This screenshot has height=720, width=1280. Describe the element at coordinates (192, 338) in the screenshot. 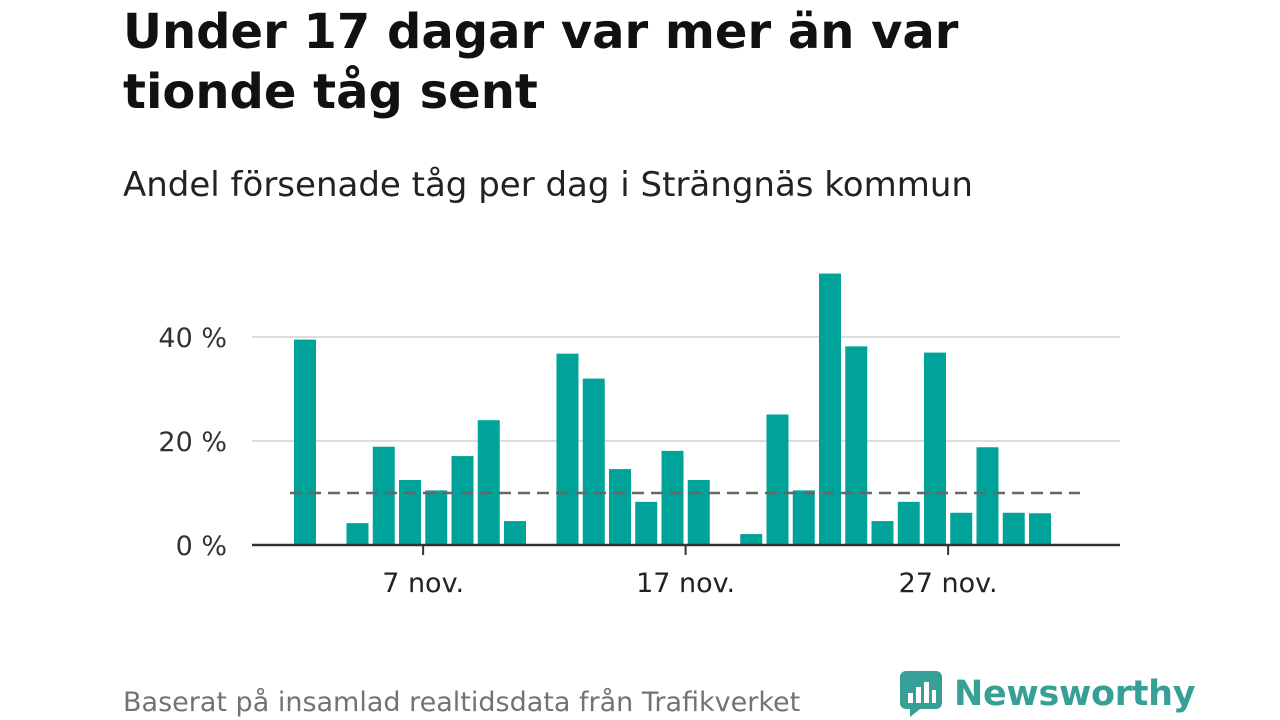

I see `y-tick-label: 40 %` at that location.